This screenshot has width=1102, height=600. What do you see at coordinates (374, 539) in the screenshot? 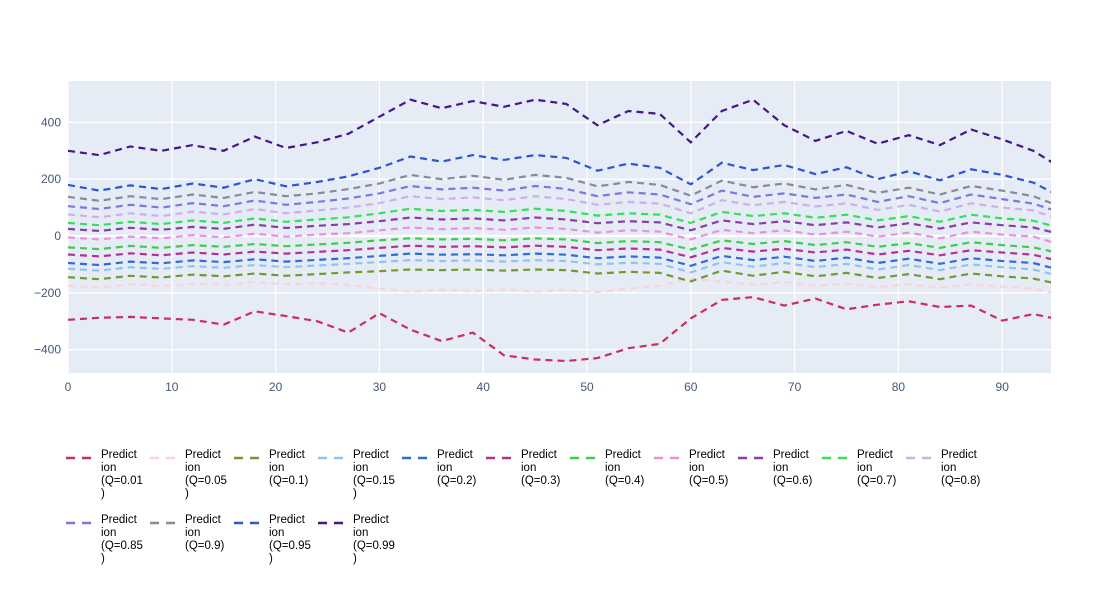
I see `legend-item-label: Predict ion (Q=0.99 )` at bounding box center [374, 539].